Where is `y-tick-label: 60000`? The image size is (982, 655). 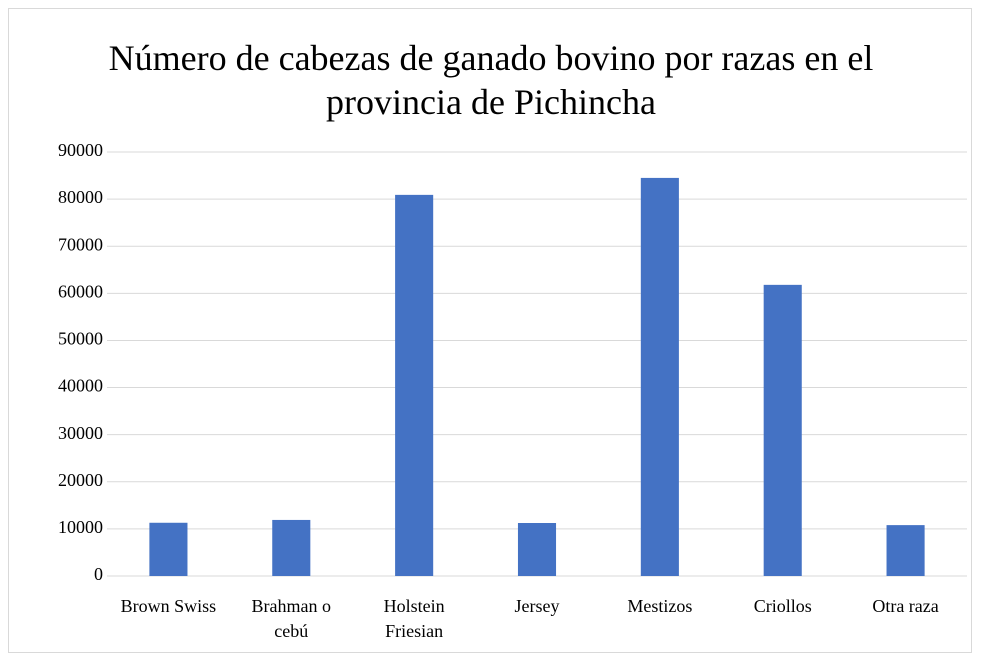 y-tick-label: 60000 is located at coordinates (80, 291).